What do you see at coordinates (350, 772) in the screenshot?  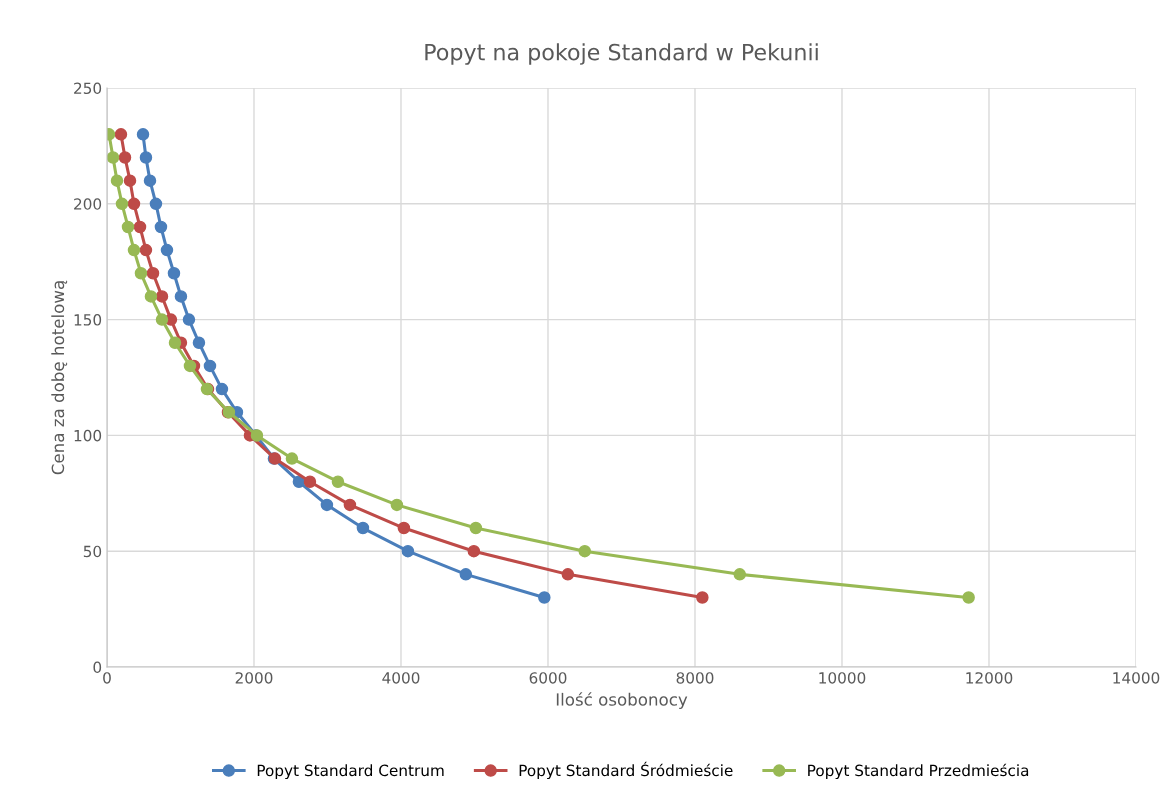 I see `legend-label: Popyt Standard Centrum` at bounding box center [350, 772].